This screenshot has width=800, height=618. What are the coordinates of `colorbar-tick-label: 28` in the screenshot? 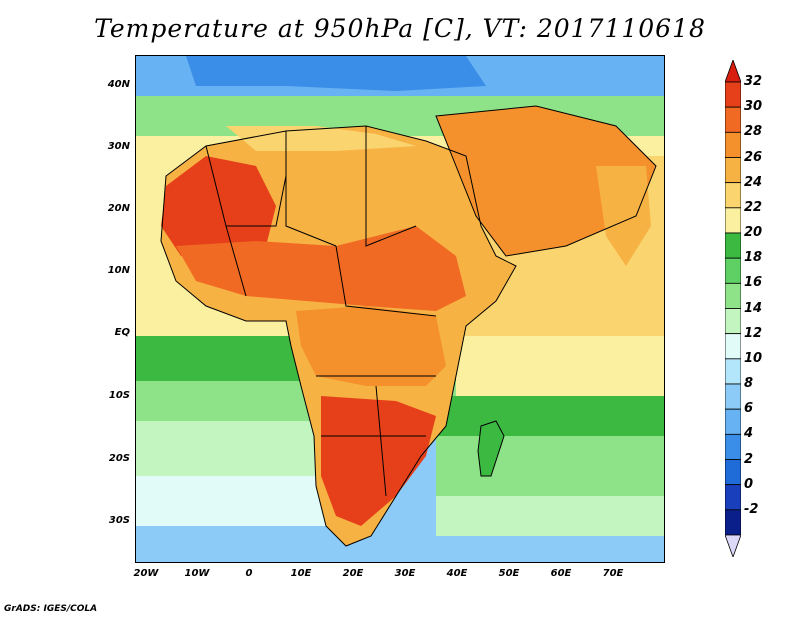 It's located at (753, 132).